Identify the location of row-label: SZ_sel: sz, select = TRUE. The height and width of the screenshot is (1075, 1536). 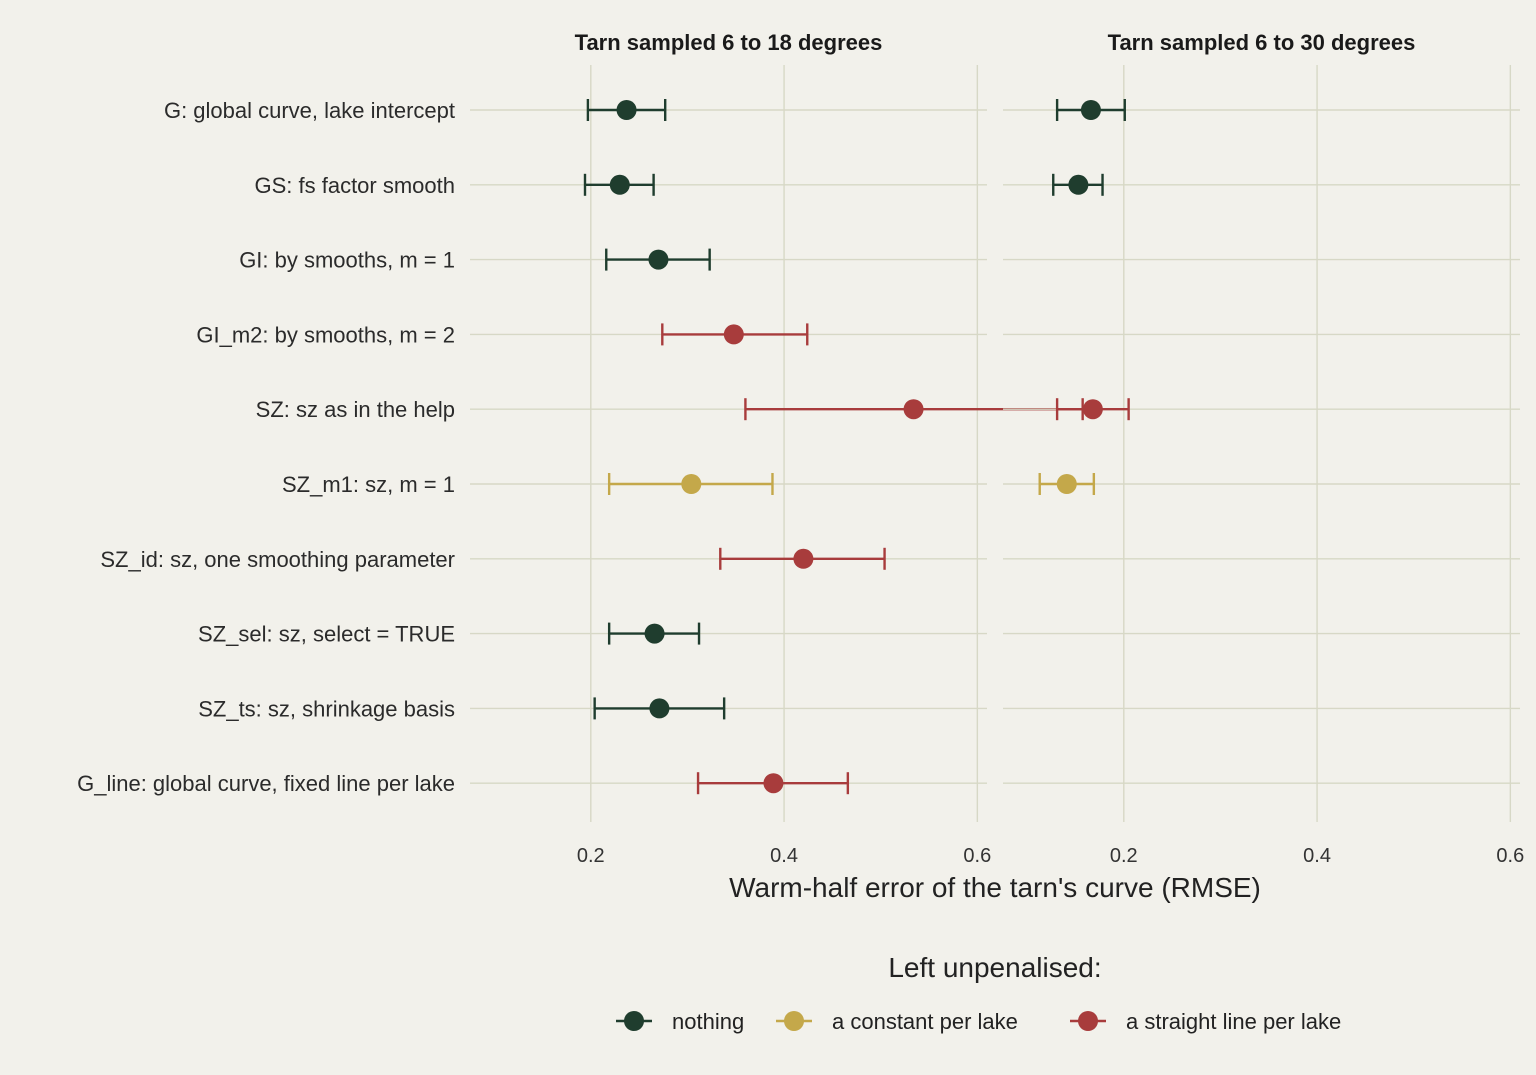
(326, 634).